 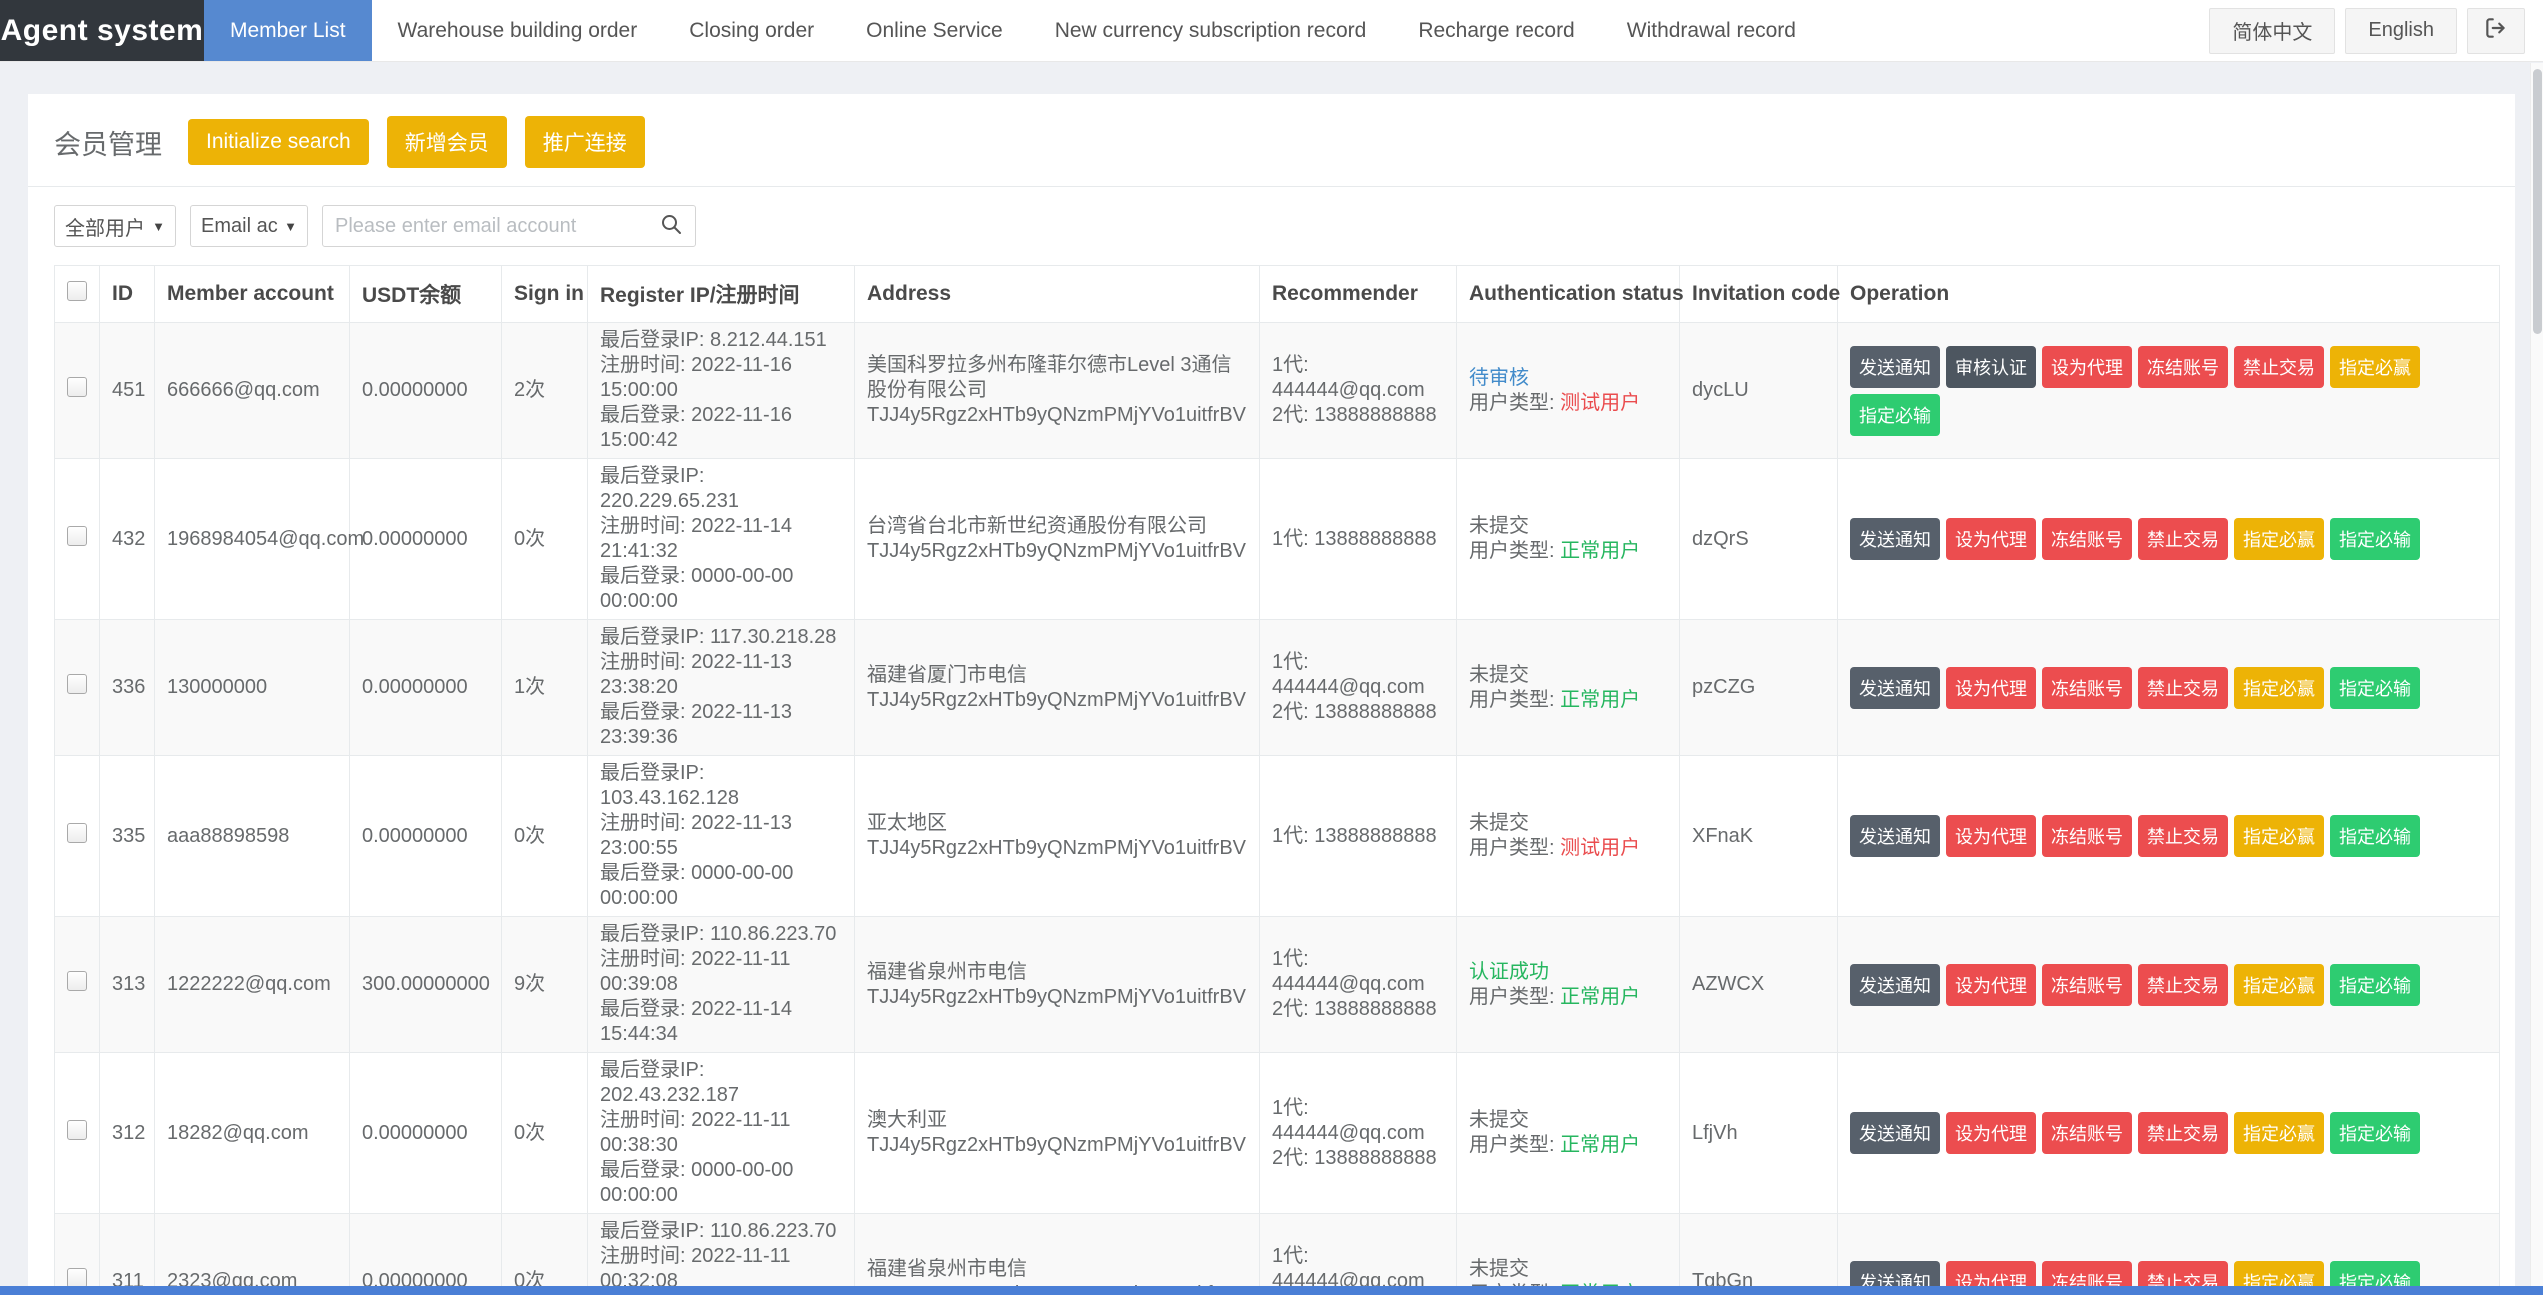 I want to click on invitation-code: dycLU, so click(x=1758, y=390).